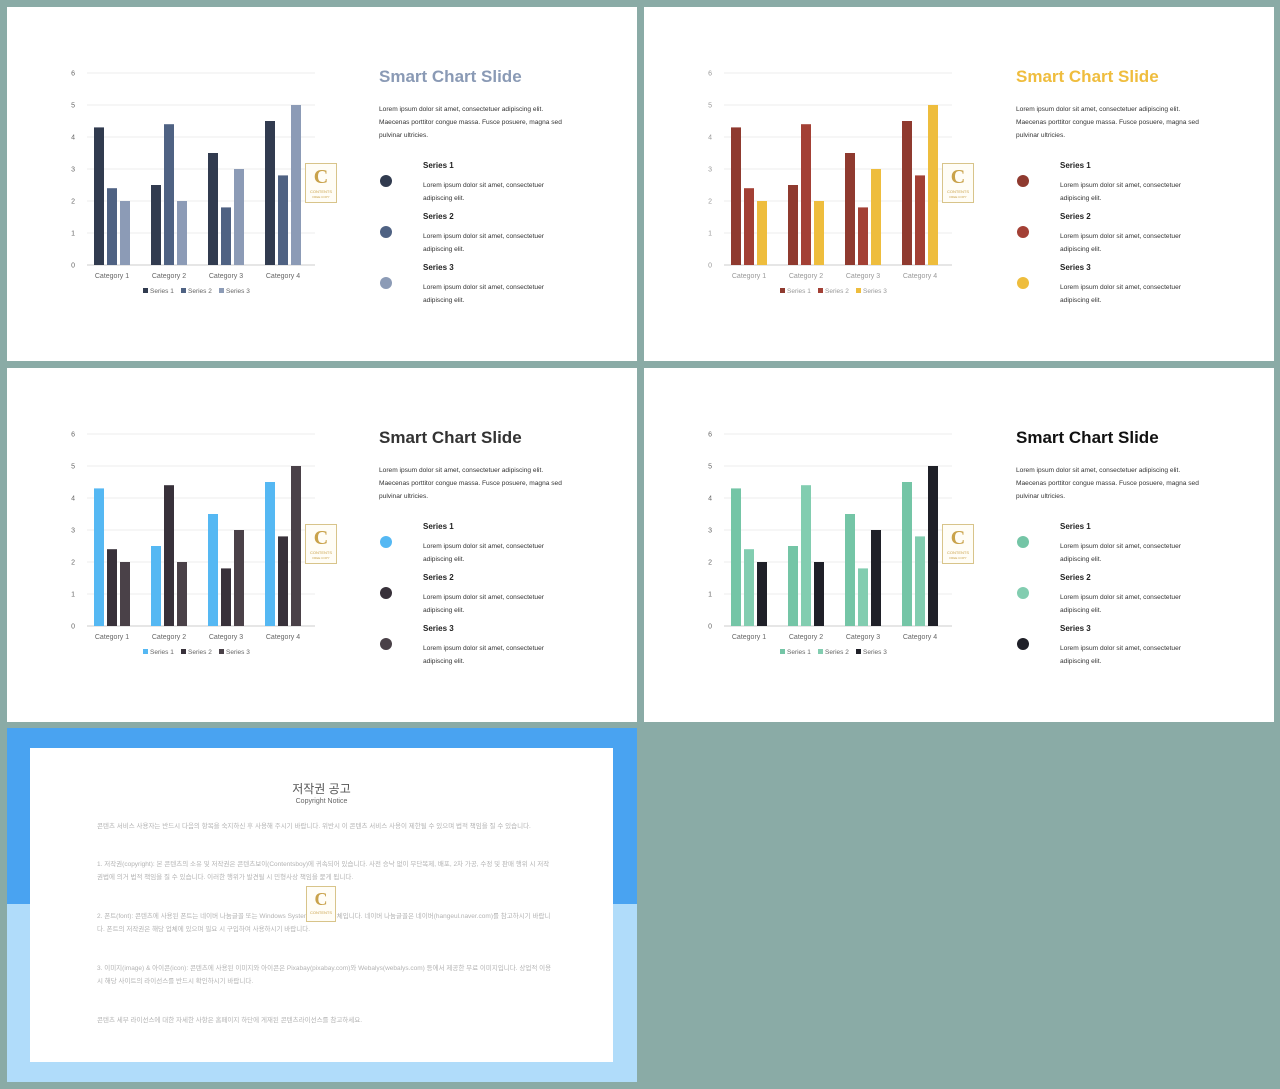 This screenshot has width=1280, height=1089. What do you see at coordinates (438, 628) in the screenshot?
I see `series-name: Series 3` at bounding box center [438, 628].